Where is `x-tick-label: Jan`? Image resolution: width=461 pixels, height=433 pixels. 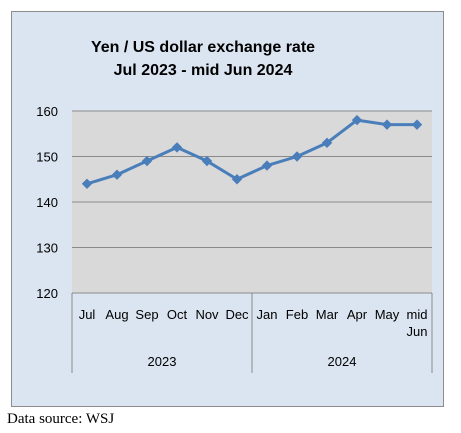
x-tick-label: Jan is located at coordinates (267, 314).